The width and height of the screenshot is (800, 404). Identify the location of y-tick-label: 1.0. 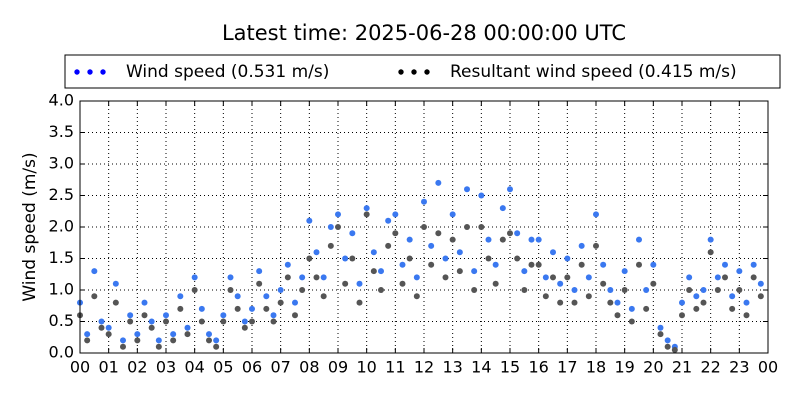
(61, 289).